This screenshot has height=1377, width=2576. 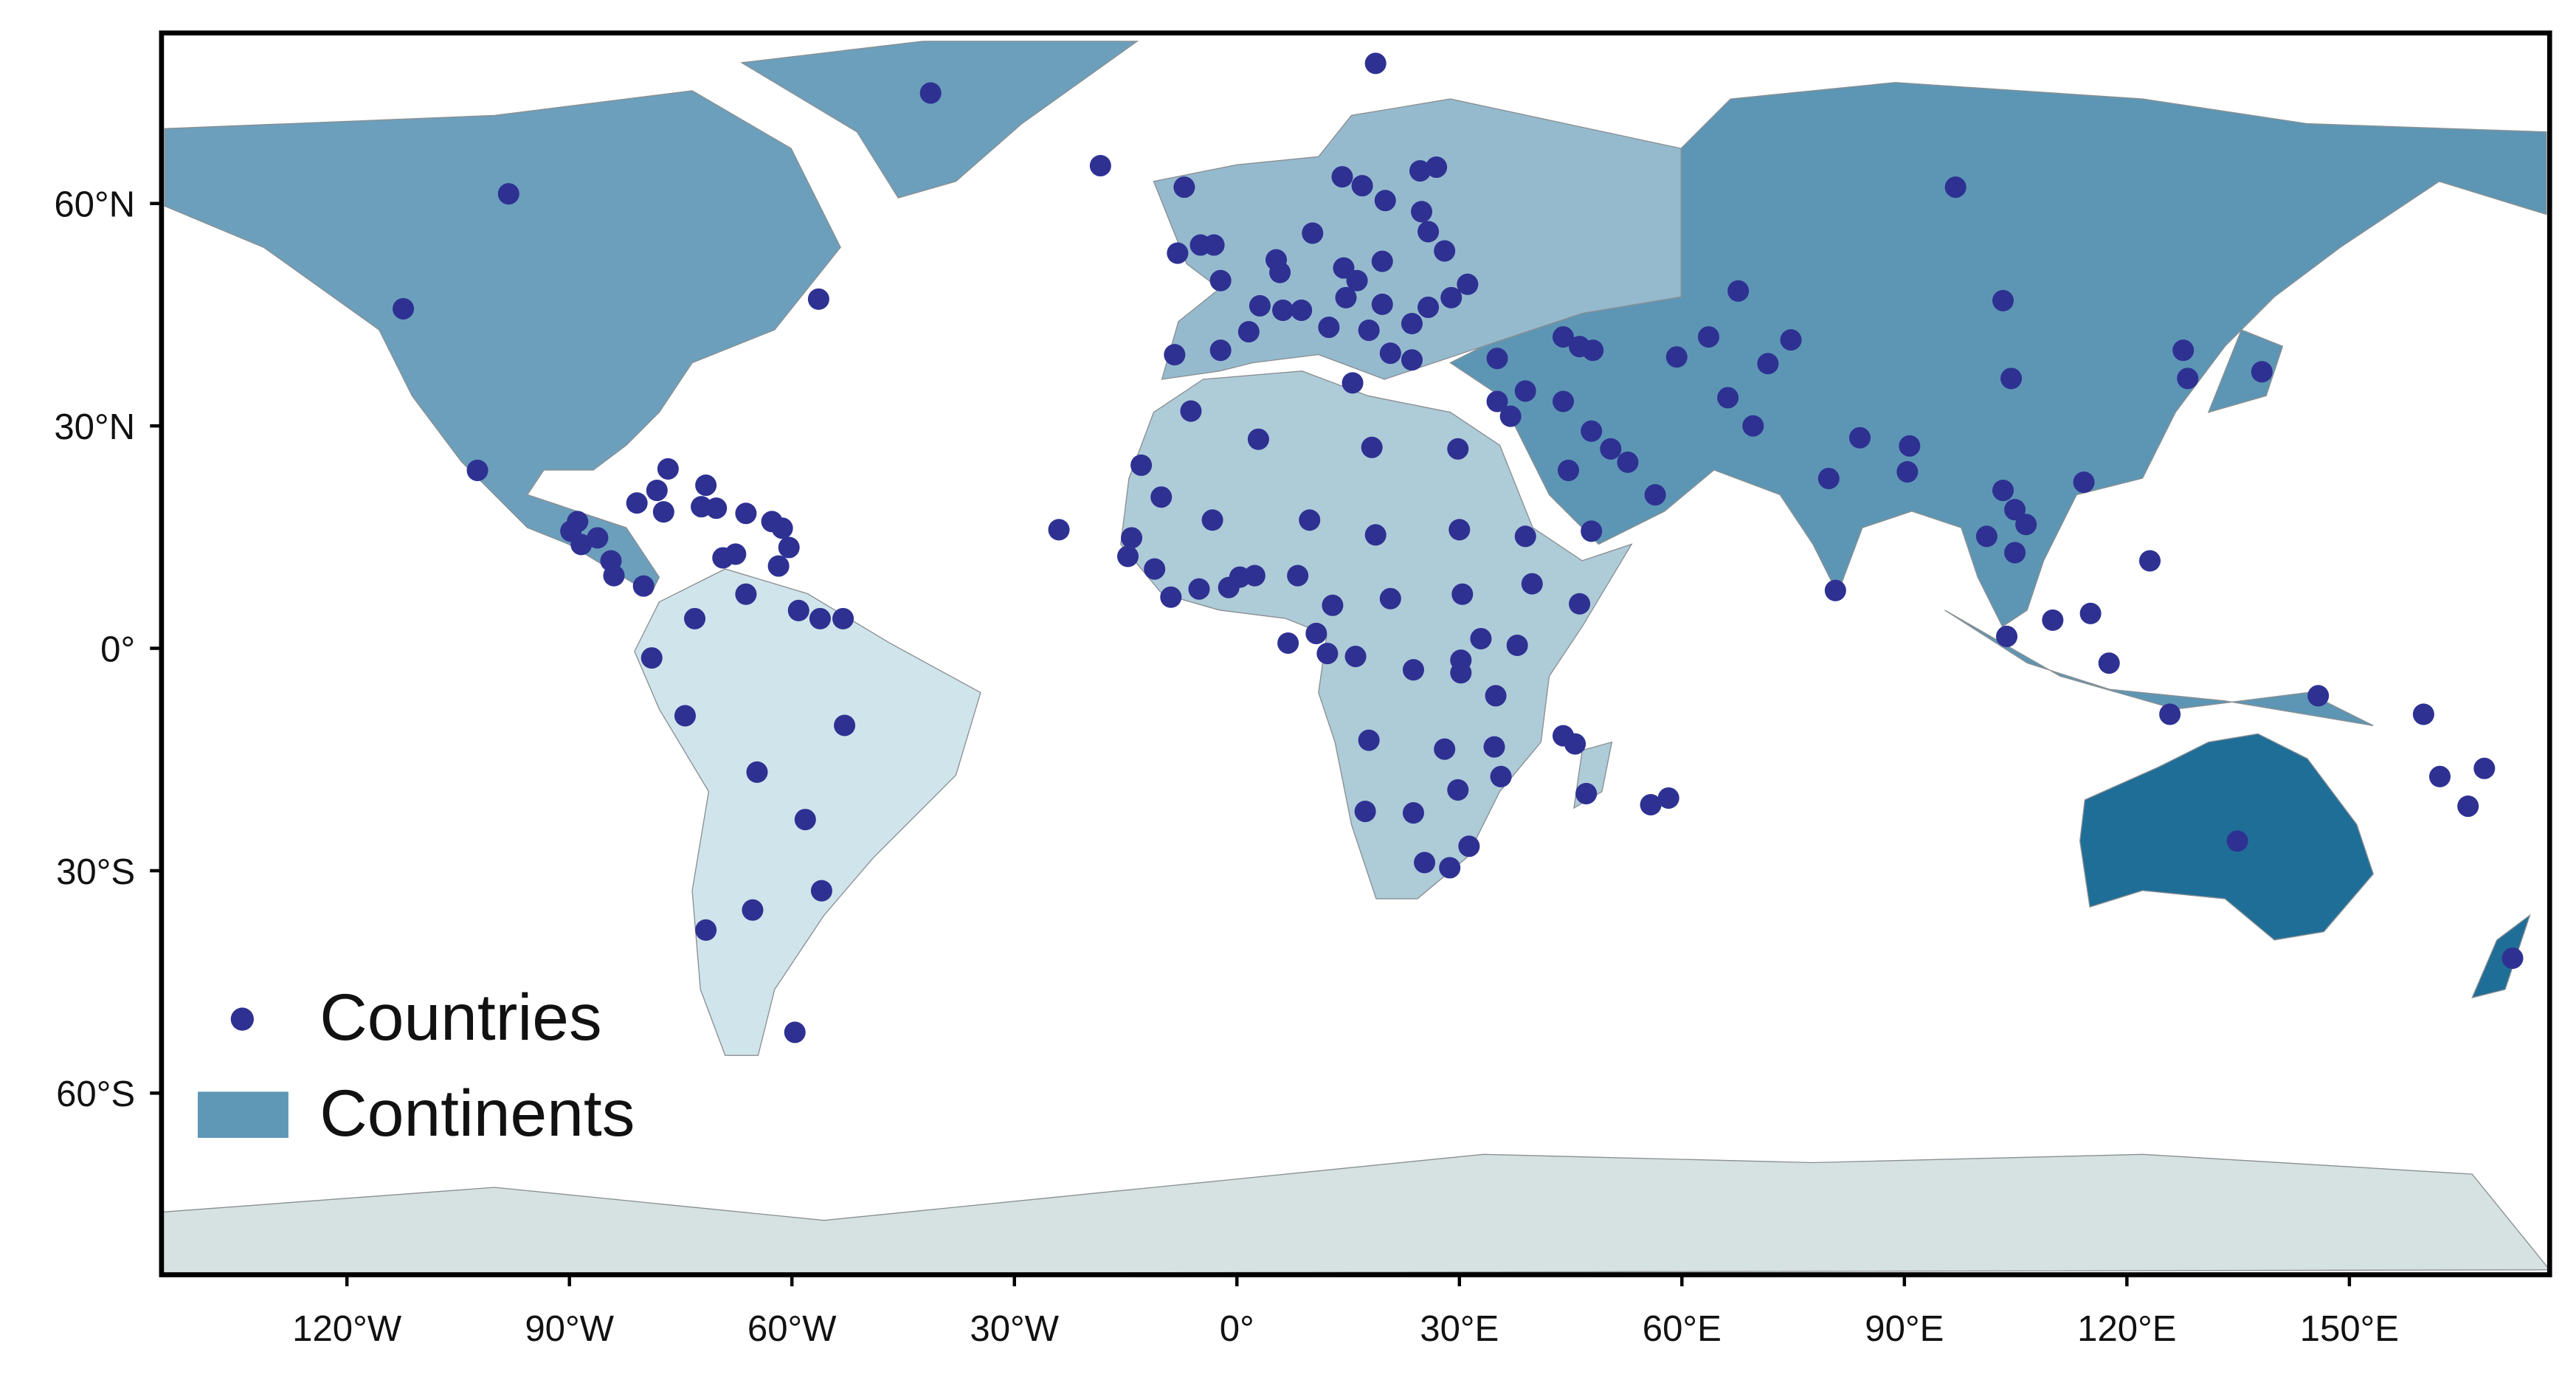 What do you see at coordinates (1356, 1214) in the screenshot?
I see `antarctica` at bounding box center [1356, 1214].